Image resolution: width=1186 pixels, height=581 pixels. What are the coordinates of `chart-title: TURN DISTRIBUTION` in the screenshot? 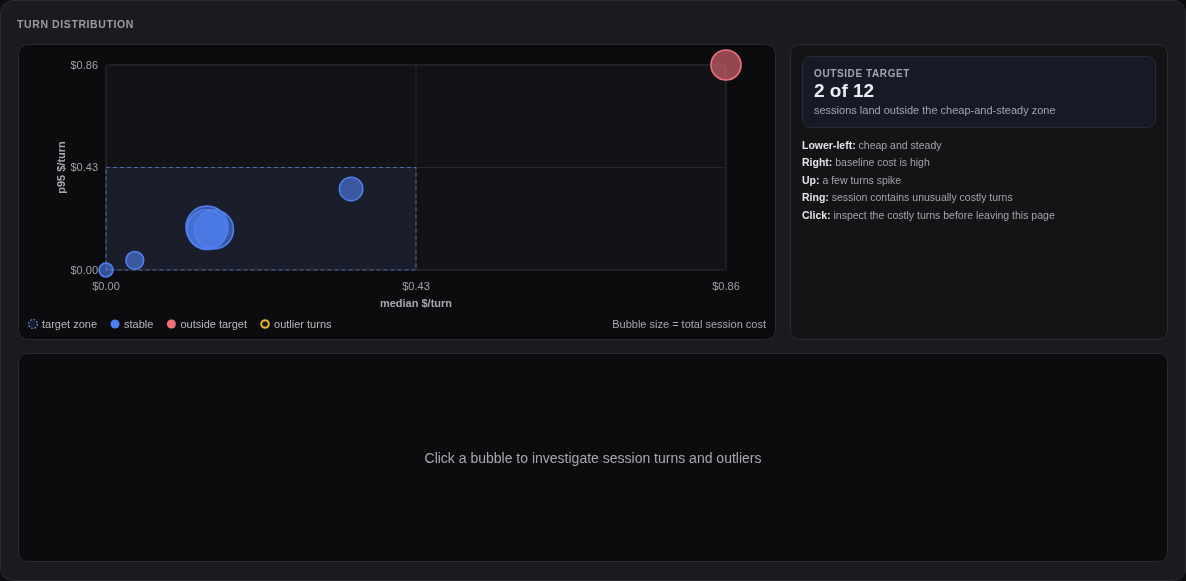 It's located at (75, 23).